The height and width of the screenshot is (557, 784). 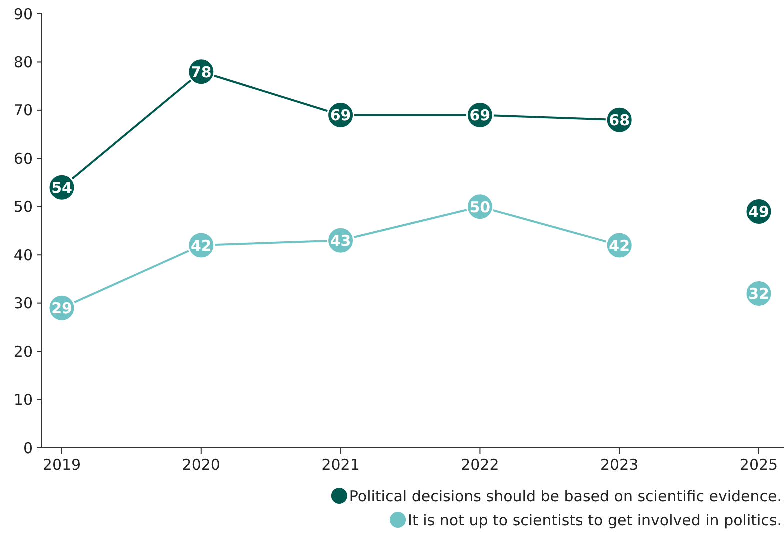 What do you see at coordinates (62, 465) in the screenshot?
I see `x-tick-label: 2019` at bounding box center [62, 465].